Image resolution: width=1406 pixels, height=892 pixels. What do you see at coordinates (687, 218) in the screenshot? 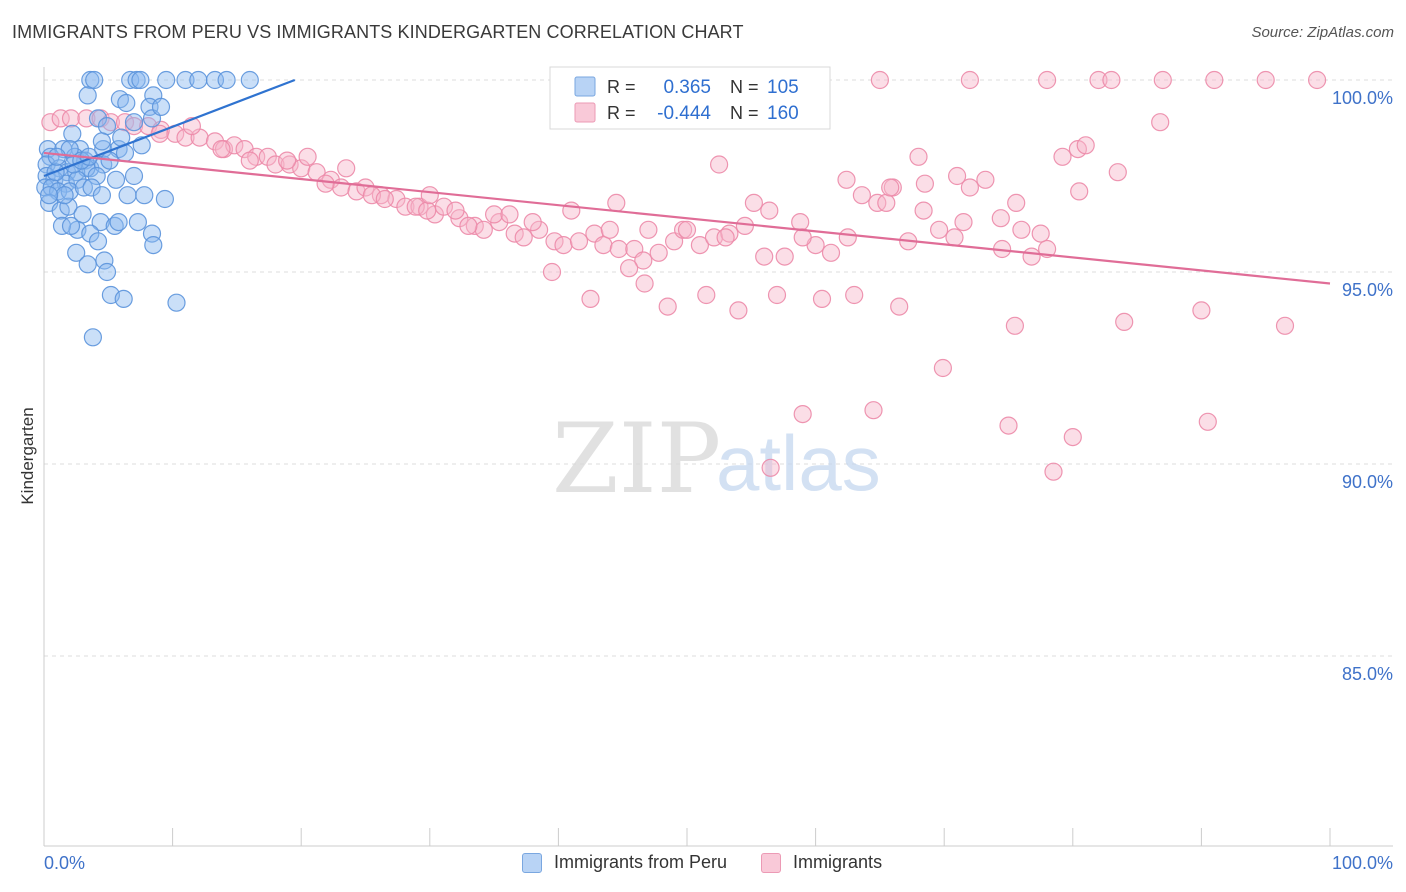
I see `immigrants-trend-line` at bounding box center [687, 218].